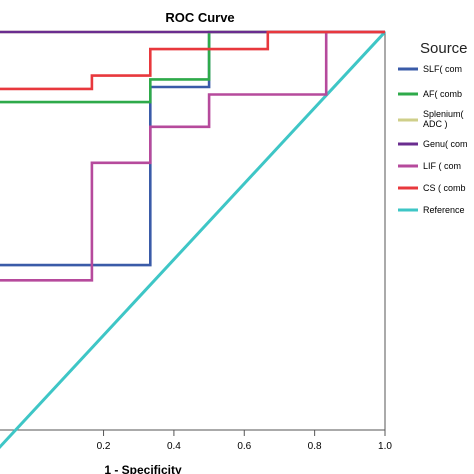  What do you see at coordinates (444, 48) in the screenshot?
I see `legend-title: Source` at bounding box center [444, 48].